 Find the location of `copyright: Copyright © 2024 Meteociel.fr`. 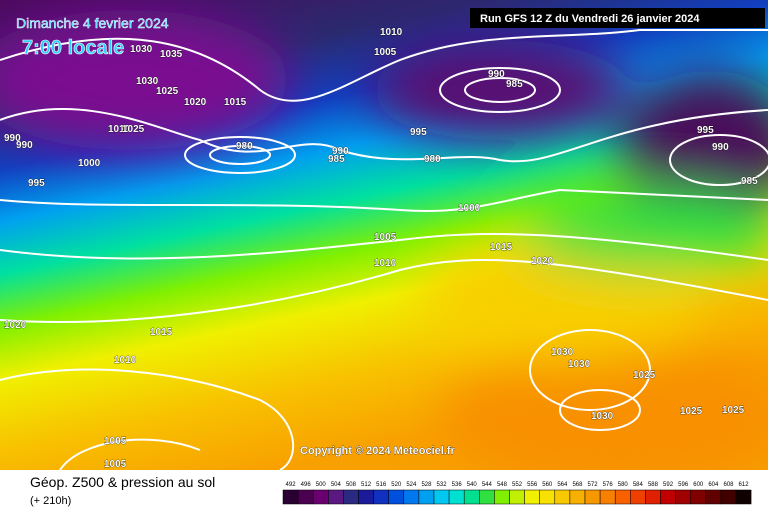

copyright: Copyright © 2024 Meteociel.fr is located at coordinates (378, 451).